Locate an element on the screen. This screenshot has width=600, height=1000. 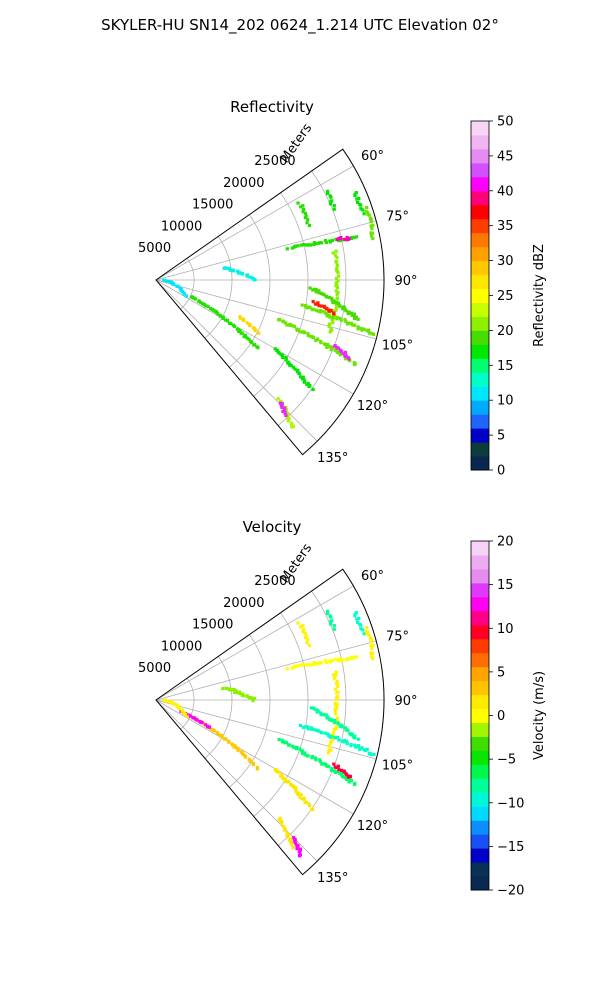
reflectivity-colorbar: 0 5 10 15 20 25 30 35 40 45 50 Reflectivity dBZ is located at coordinates (508, 297).